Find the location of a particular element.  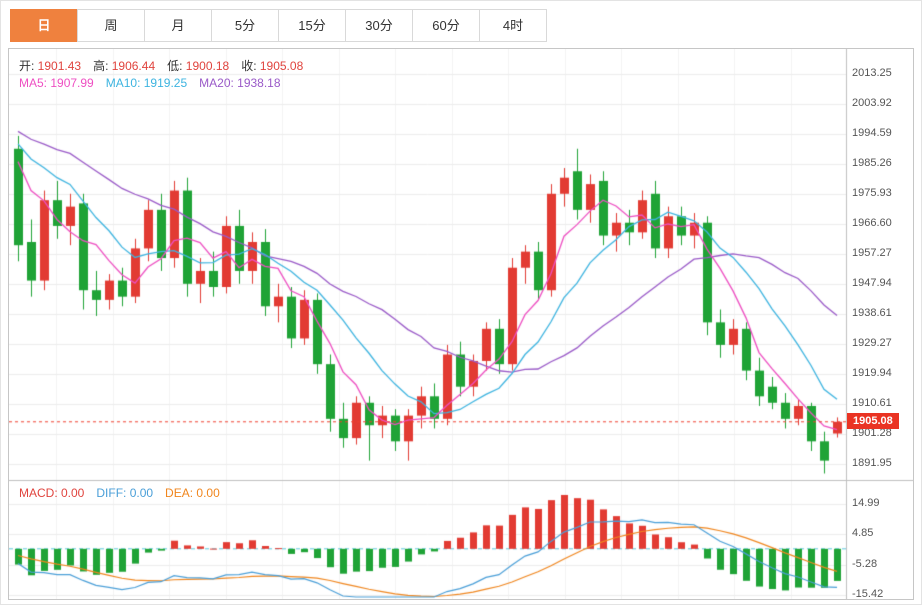

price-axis-label: 2003.92 is located at coordinates (872, 103).